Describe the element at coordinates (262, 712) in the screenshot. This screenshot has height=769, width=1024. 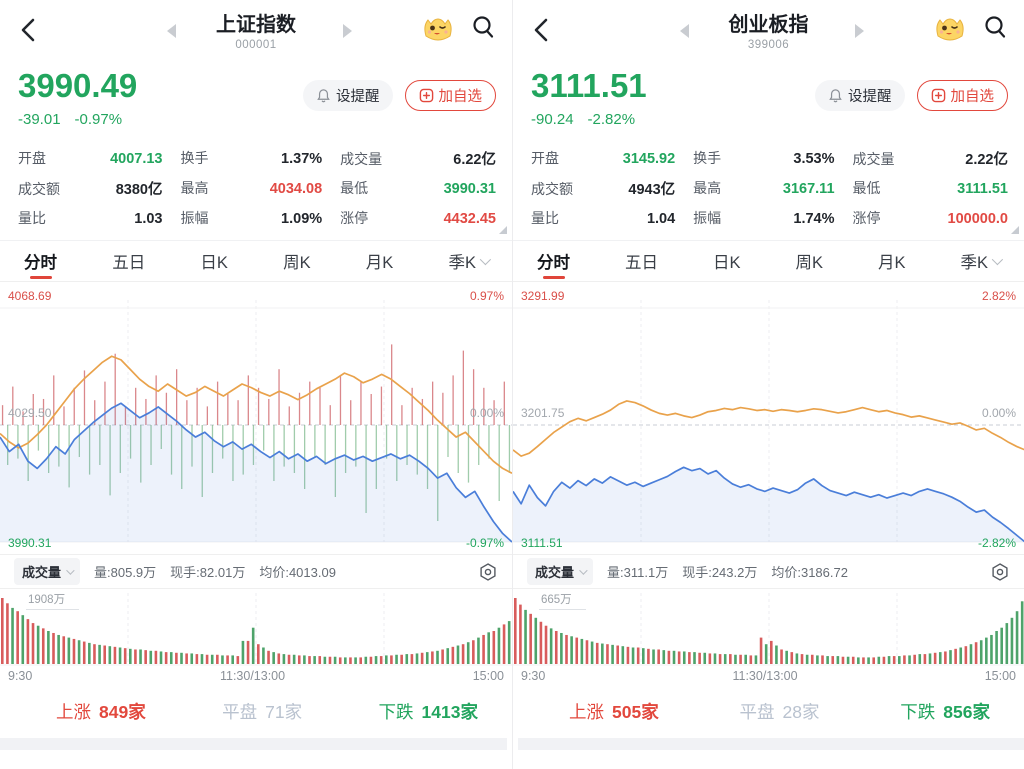
I see `unchanged-item: 平盘 71家` at that location.